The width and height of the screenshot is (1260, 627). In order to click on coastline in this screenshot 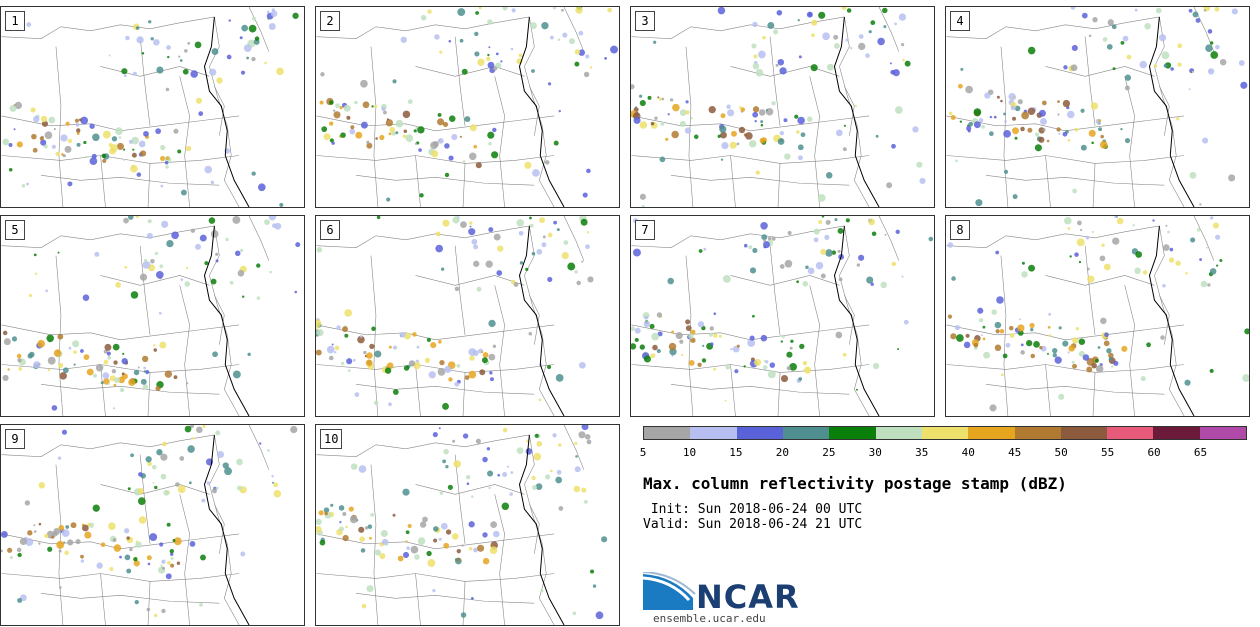, I will do `click(1171, 111)`.